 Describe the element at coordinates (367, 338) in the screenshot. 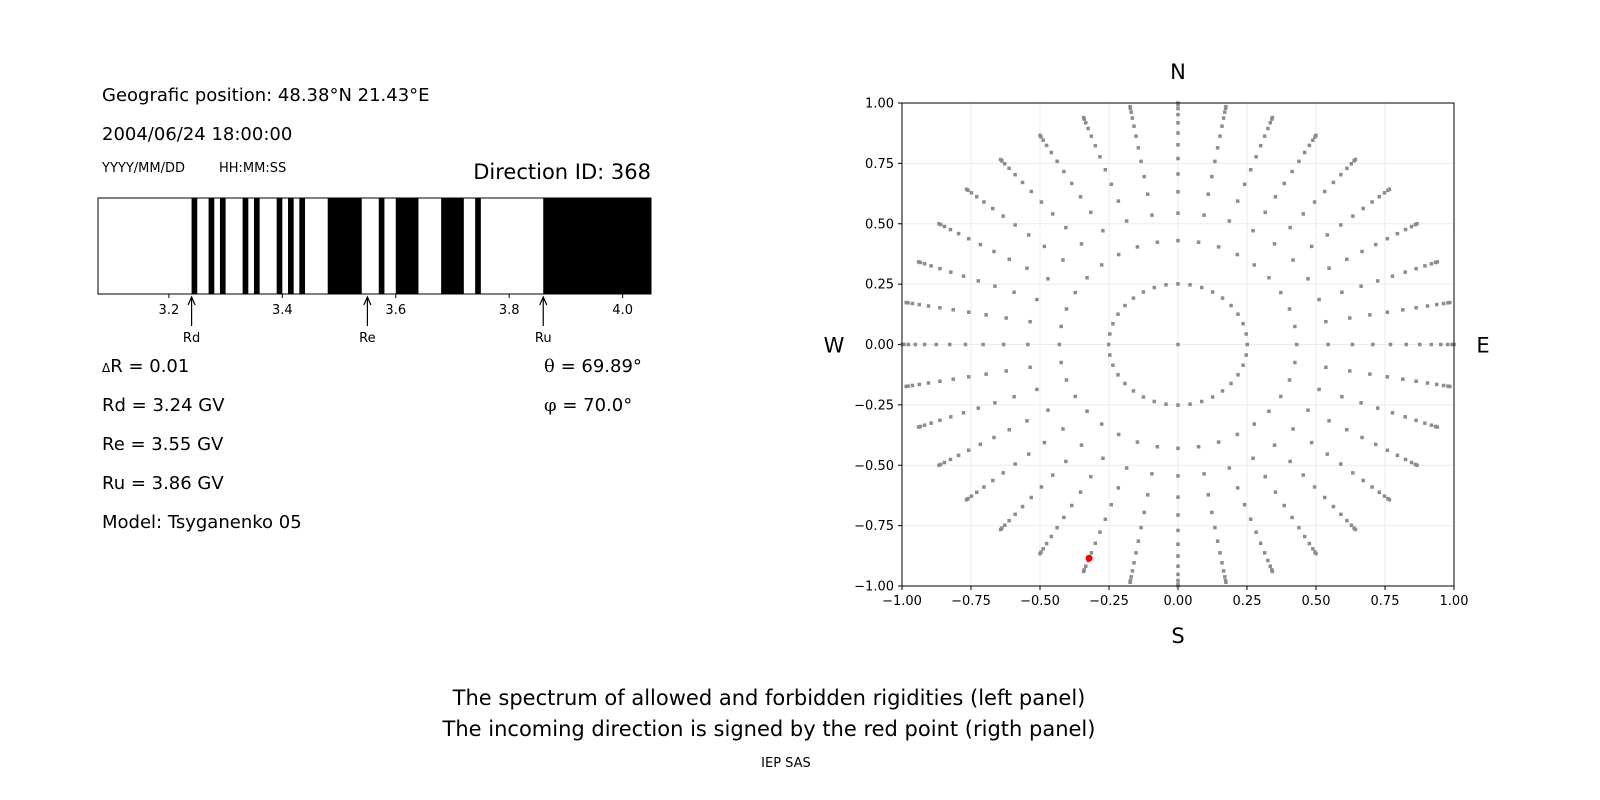

I see `marker-label-re: Re` at that location.